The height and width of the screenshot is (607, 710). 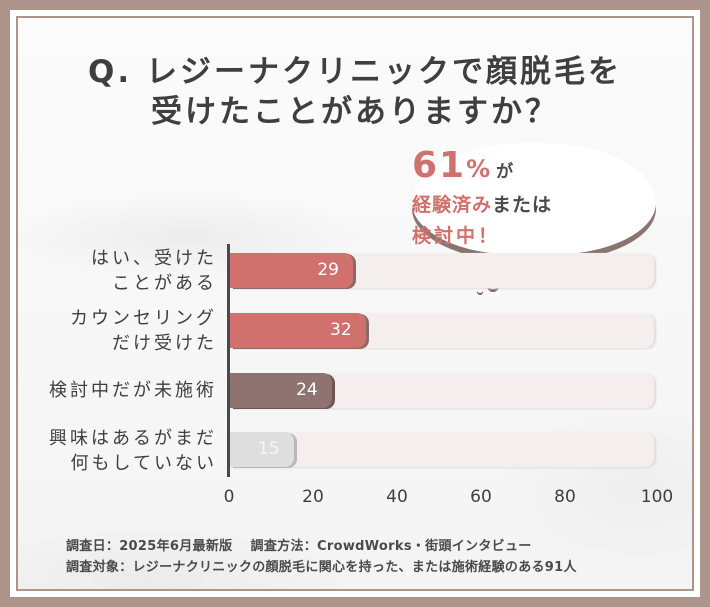 I want to click on x-tick-20: 20, so click(x=313, y=497).